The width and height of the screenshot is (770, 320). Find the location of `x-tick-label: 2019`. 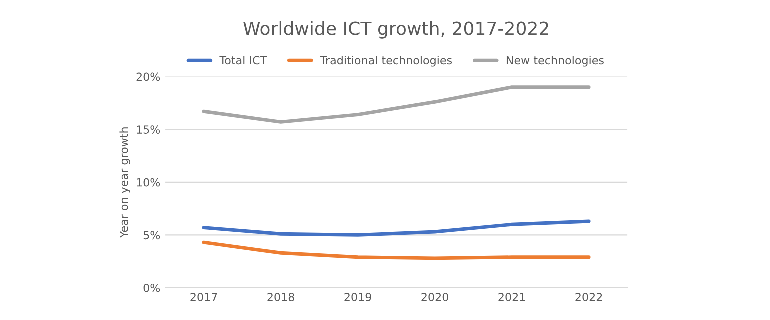

x-tick-label: 2019 is located at coordinates (358, 297).